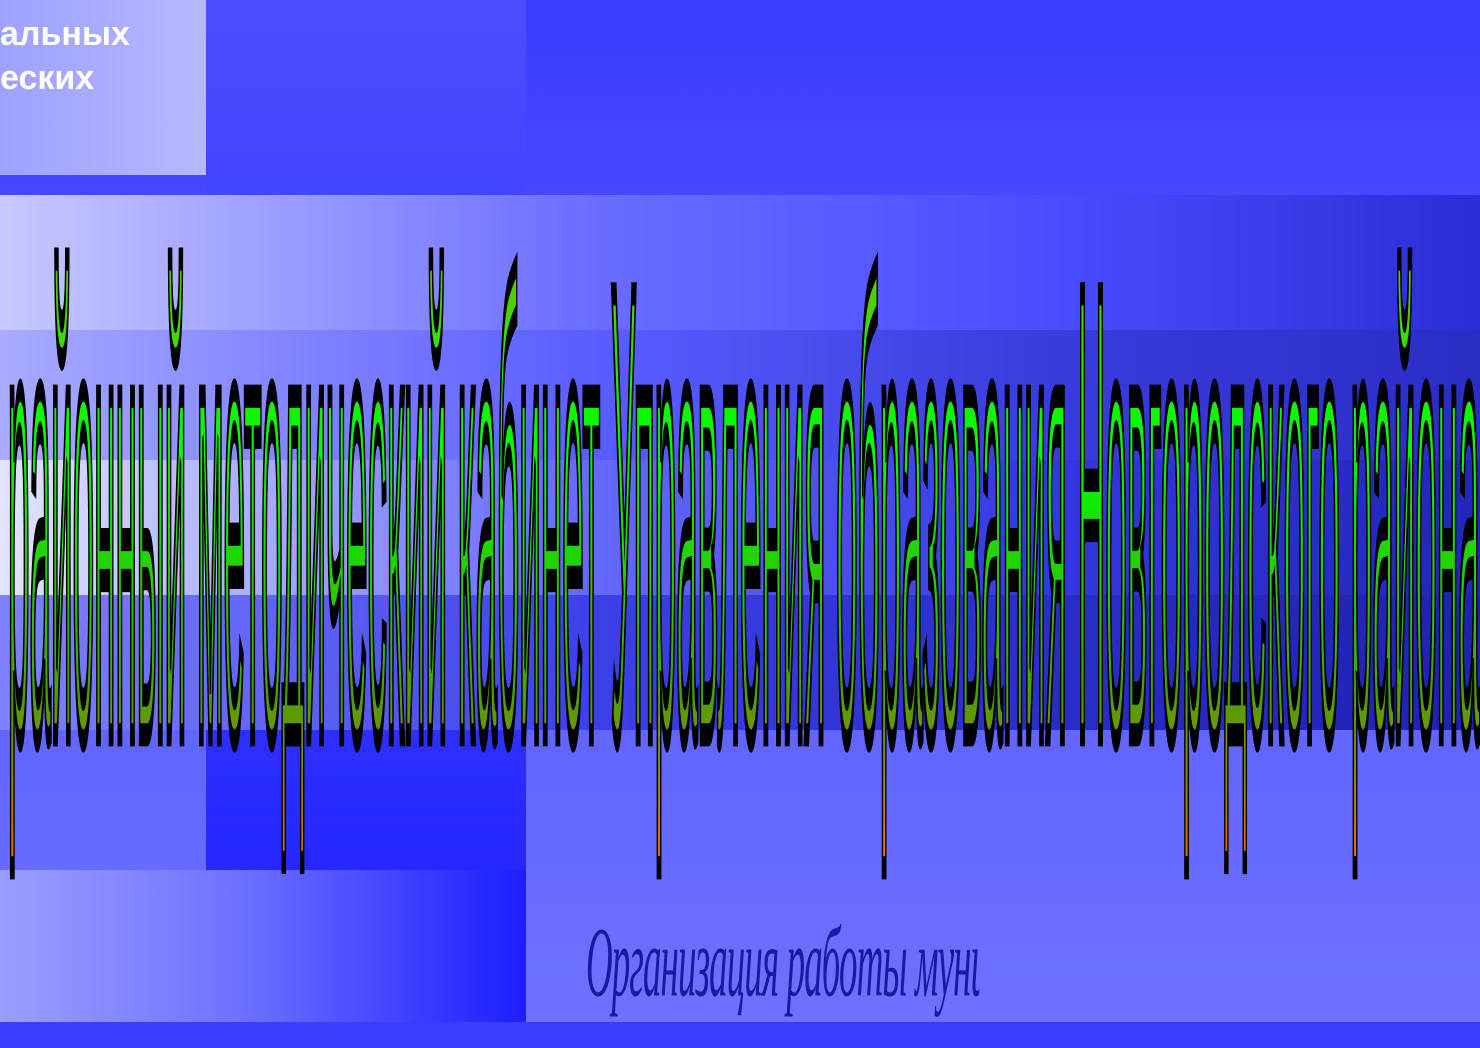 Image resolution: width=1480 pixels, height=1048 pixels. Describe the element at coordinates (65, 56) in the screenshot. I see `top-left-text: альных еских` at that location.